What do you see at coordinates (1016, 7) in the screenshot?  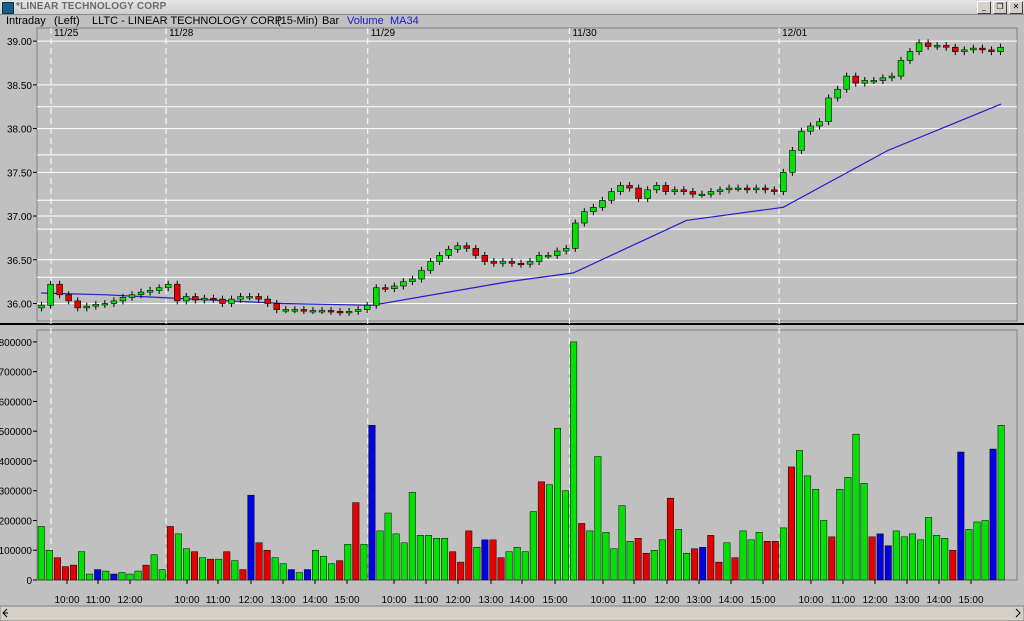 I see `close-button: ✕` at bounding box center [1016, 7].